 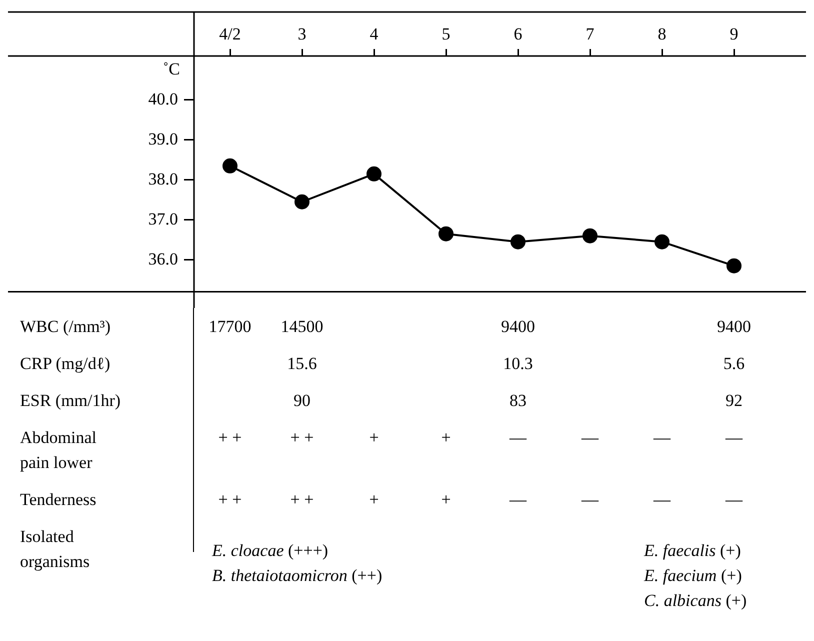 What do you see at coordinates (55, 549) in the screenshot?
I see `category-label: Isolated organisms` at bounding box center [55, 549].